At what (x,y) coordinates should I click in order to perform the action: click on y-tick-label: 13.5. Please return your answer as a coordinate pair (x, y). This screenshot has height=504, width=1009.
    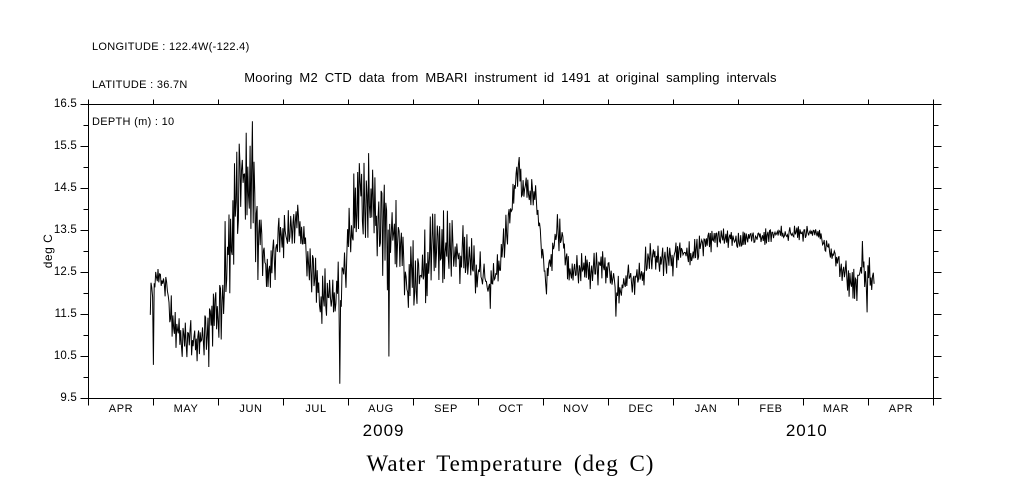
    Looking at the image, I should click on (65, 229).